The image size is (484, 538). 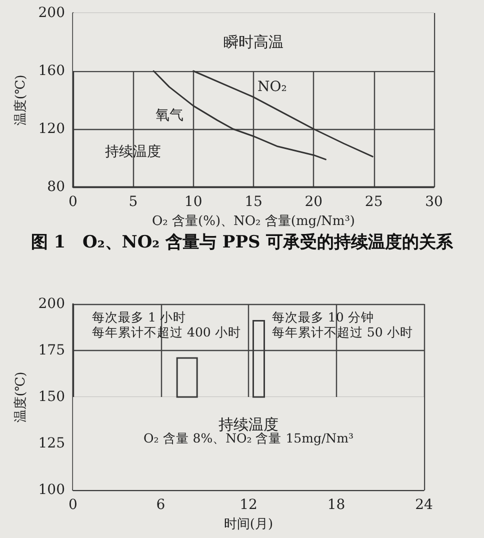 What do you see at coordinates (51, 444) in the screenshot?
I see `y-tick-label: 125` at bounding box center [51, 444].